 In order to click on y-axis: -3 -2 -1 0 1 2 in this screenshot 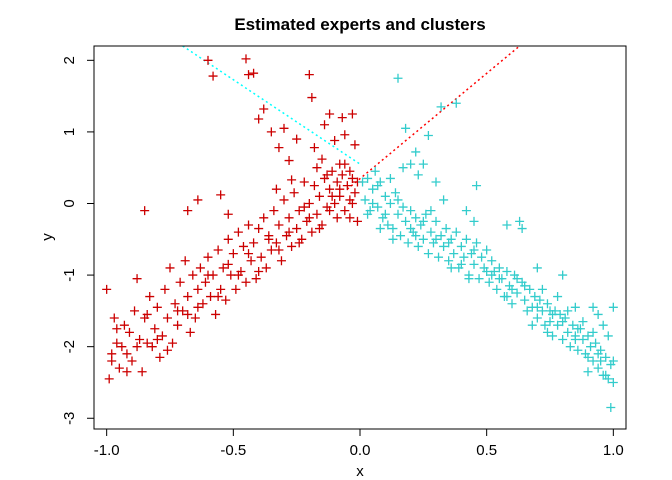, I will do `click(78, 240)`.